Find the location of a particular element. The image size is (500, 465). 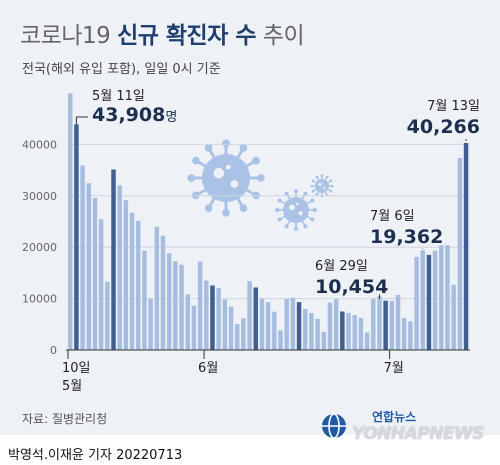

virus-large is located at coordinates (226, 178).